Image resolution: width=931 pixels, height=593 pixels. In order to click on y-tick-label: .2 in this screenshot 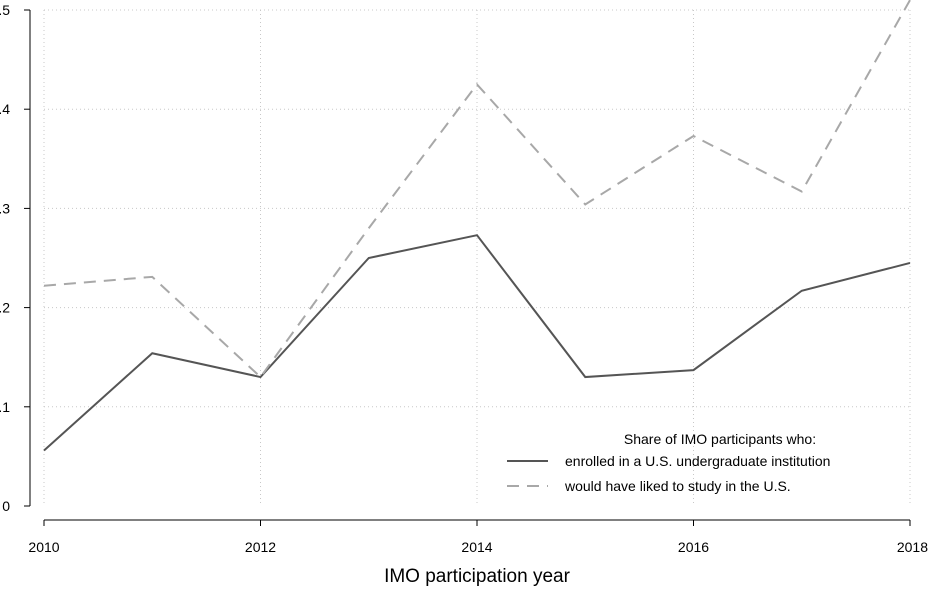, I will do `click(5, 308)`.